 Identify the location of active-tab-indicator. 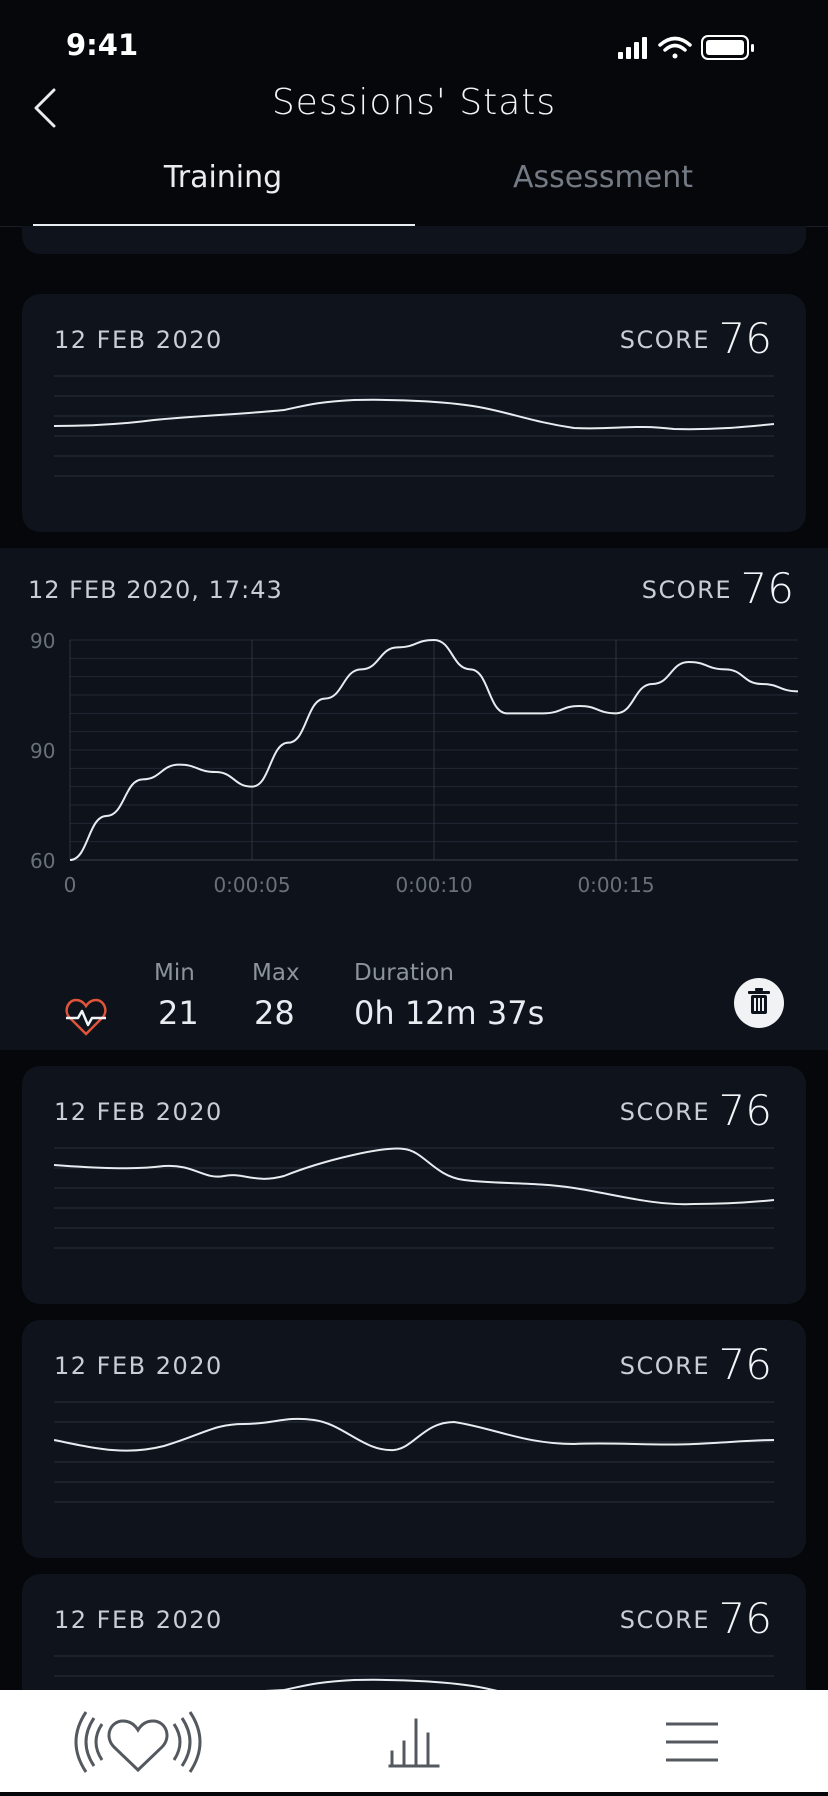
(224, 225).